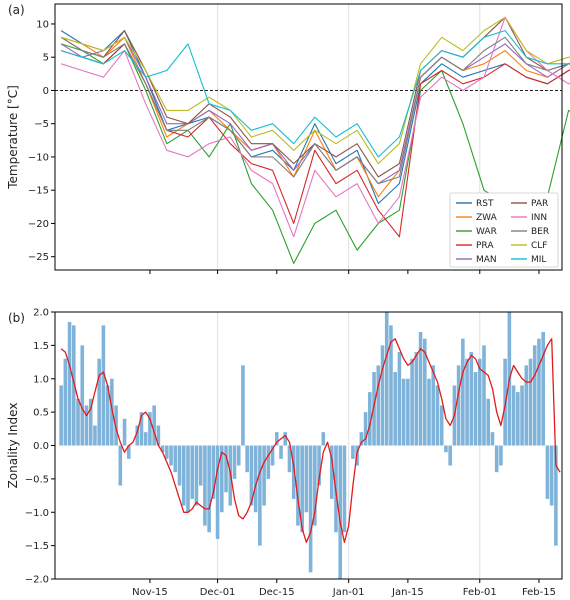 The image size is (570, 600). I want to click on y-tick-label-b: 2.0, so click(41, 313).